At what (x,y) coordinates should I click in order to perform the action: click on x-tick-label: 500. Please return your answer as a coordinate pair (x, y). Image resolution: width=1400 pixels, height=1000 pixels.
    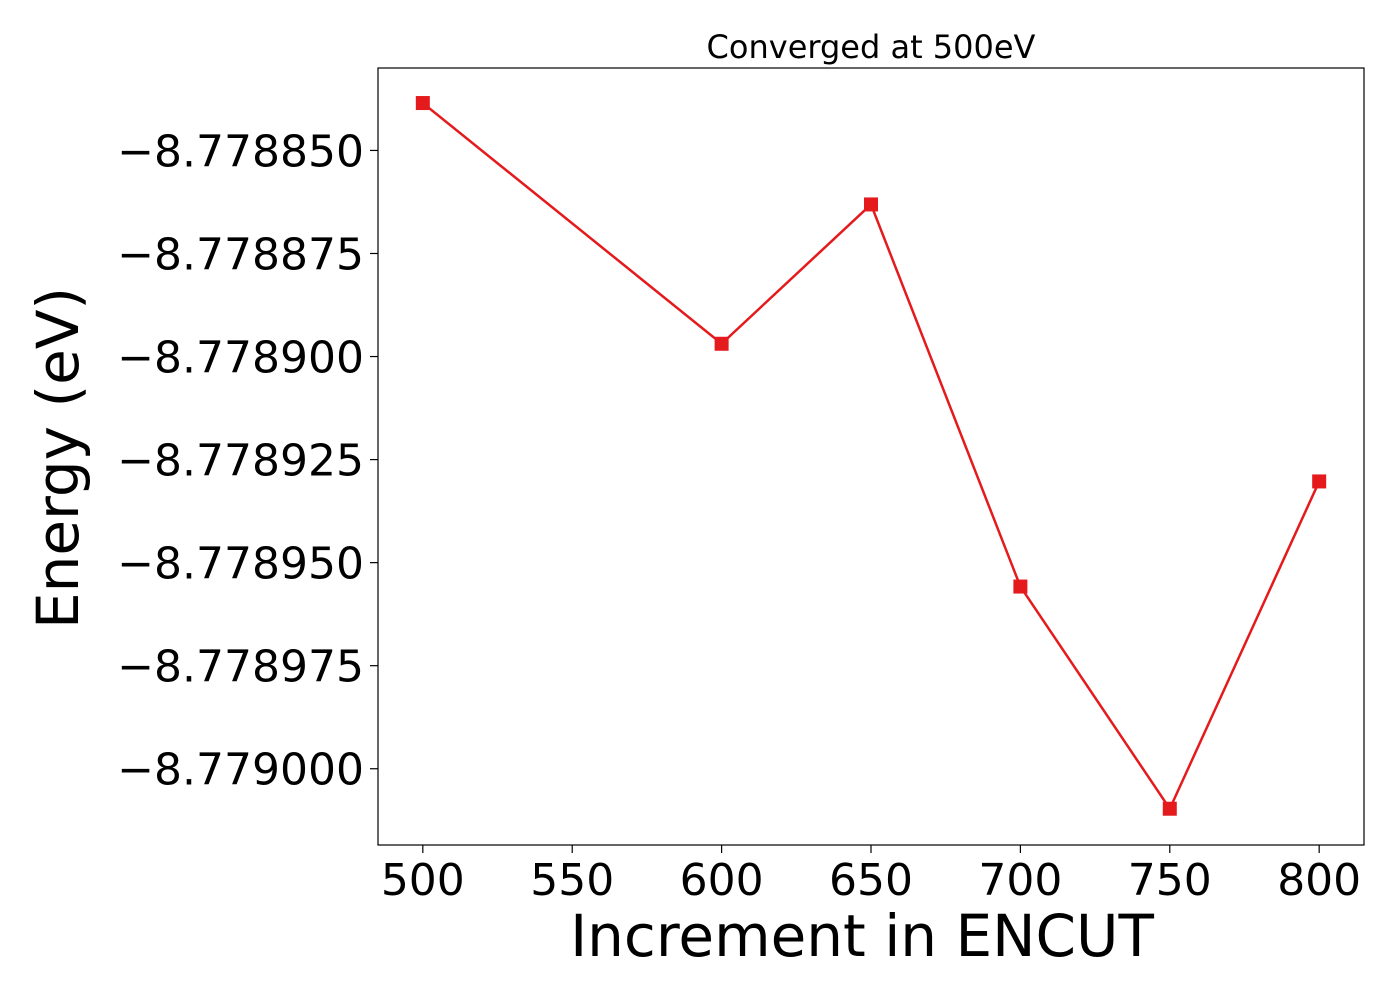
    Looking at the image, I should click on (423, 880).